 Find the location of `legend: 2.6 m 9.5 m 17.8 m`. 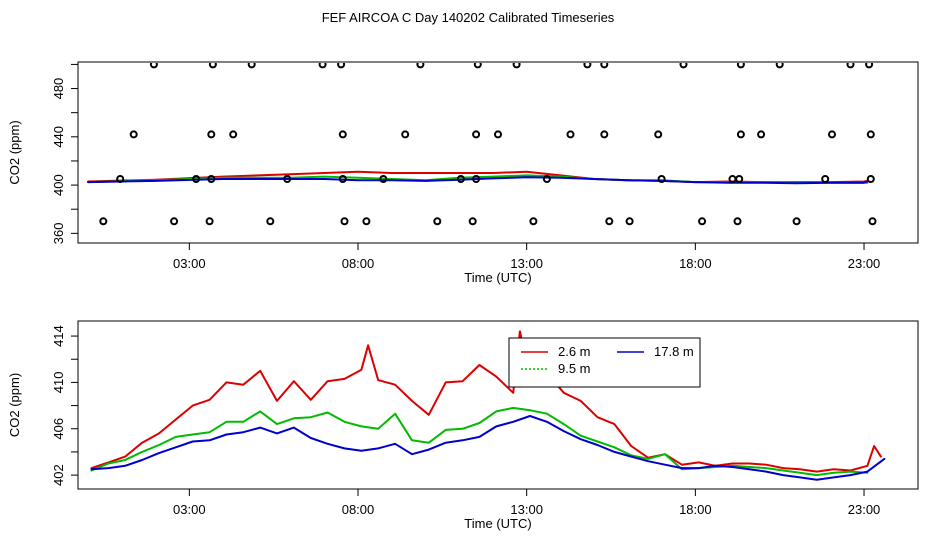

legend: 2.6 m 9.5 m 17.8 m is located at coordinates (604, 362).